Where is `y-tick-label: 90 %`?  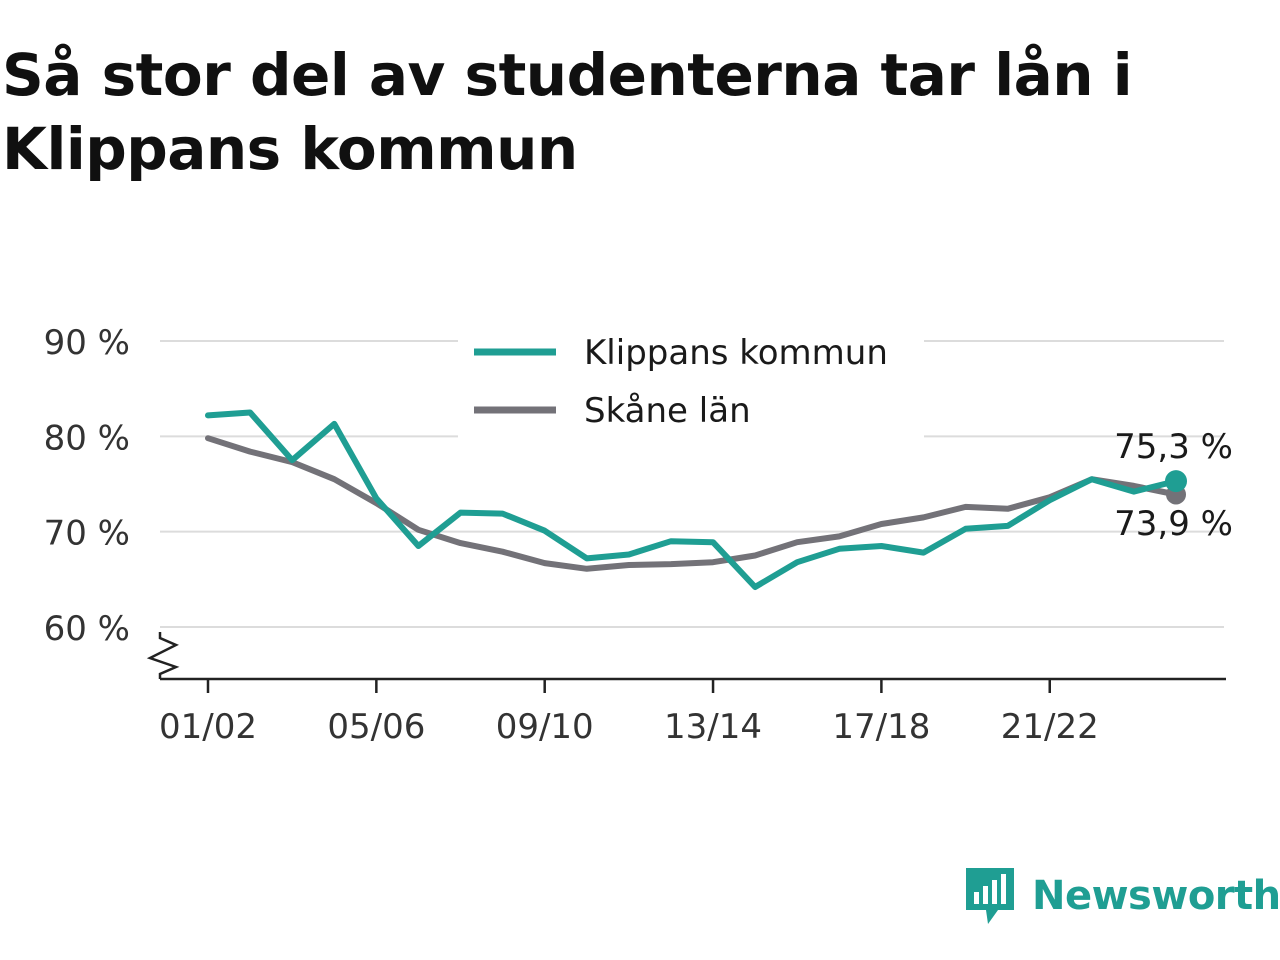 y-tick-label: 90 % is located at coordinates (87, 343).